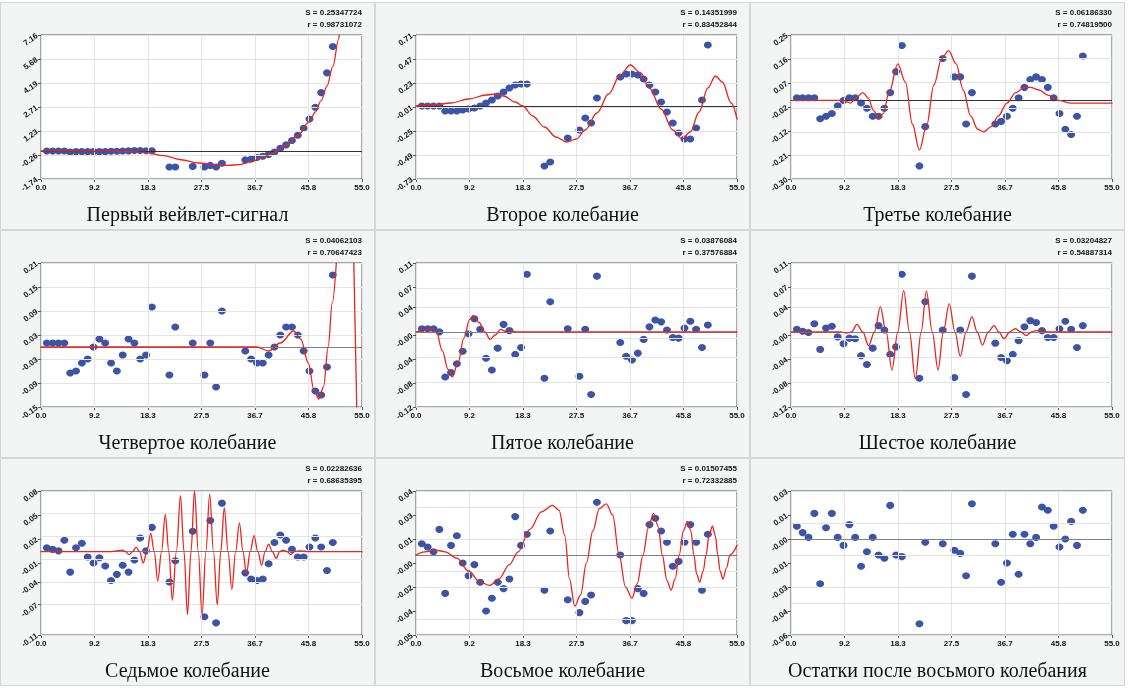  I want to click on text: r = 0.98731072, so click(335, 24).